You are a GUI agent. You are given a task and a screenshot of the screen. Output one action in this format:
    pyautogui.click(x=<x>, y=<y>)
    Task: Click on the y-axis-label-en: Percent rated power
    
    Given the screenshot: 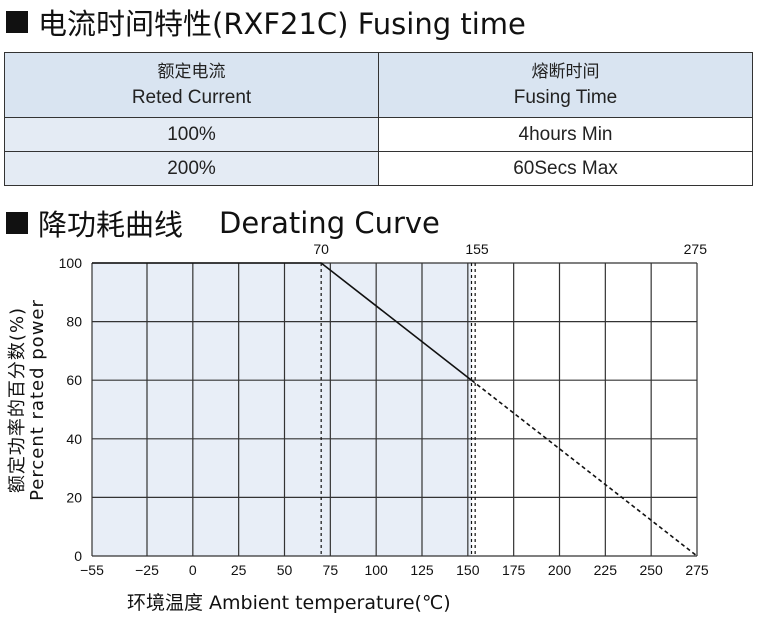 What is the action you would take?
    pyautogui.click(x=37, y=400)
    